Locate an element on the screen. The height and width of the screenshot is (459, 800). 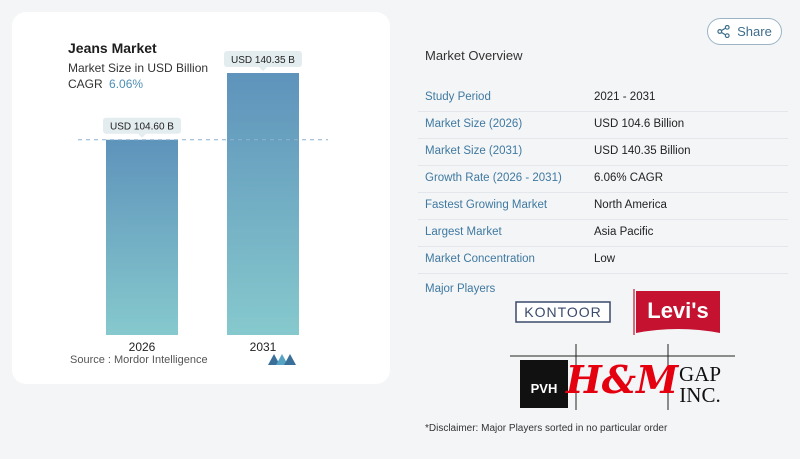
overview-label: Market Size (2026) is located at coordinates (474, 124).